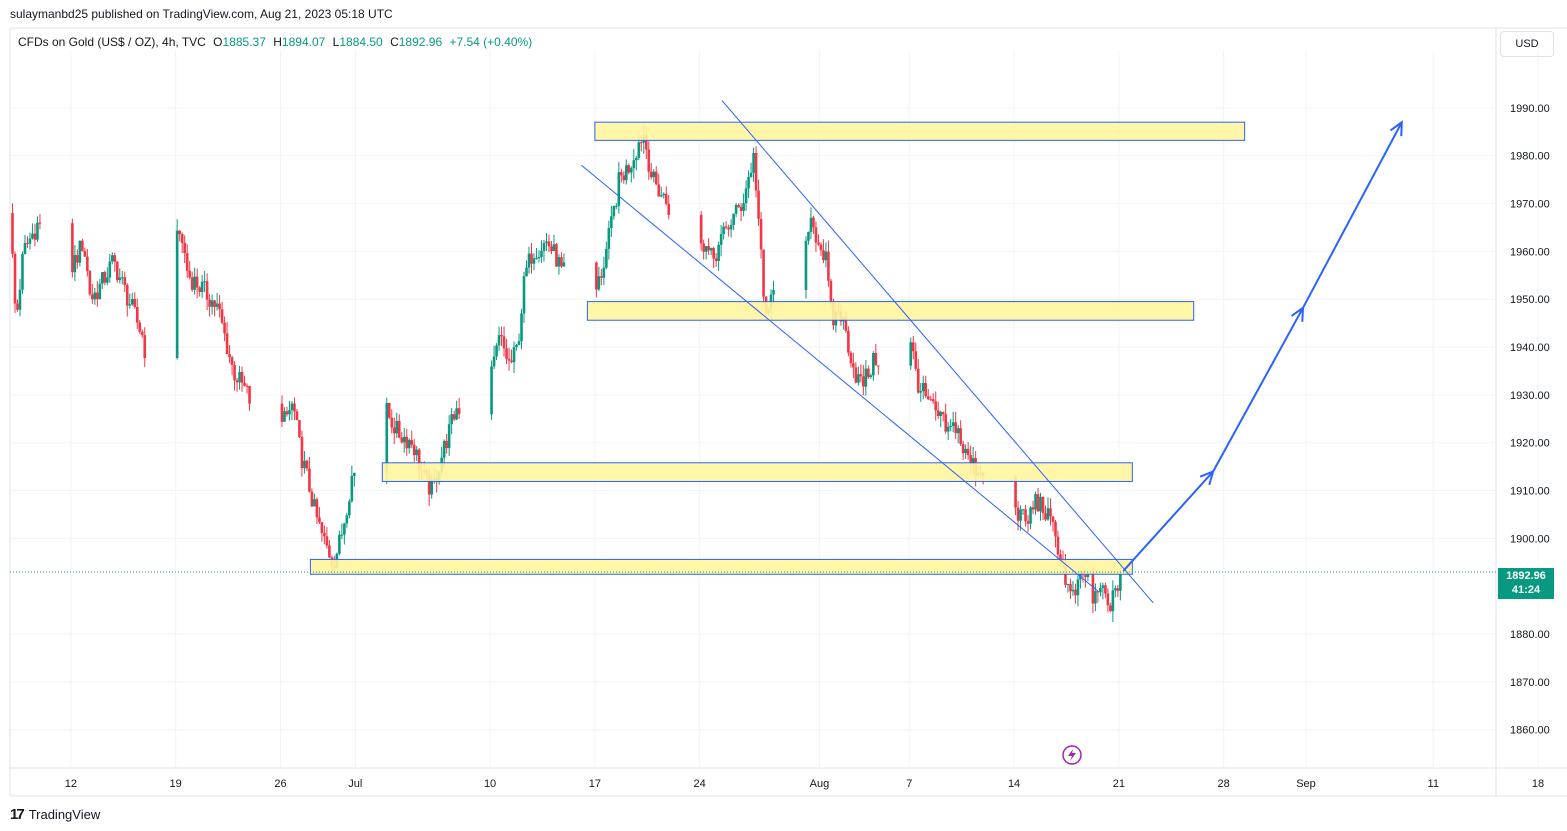 The image size is (1567, 831). What do you see at coordinates (1072, 755) in the screenshot?
I see `event-icon` at bounding box center [1072, 755].